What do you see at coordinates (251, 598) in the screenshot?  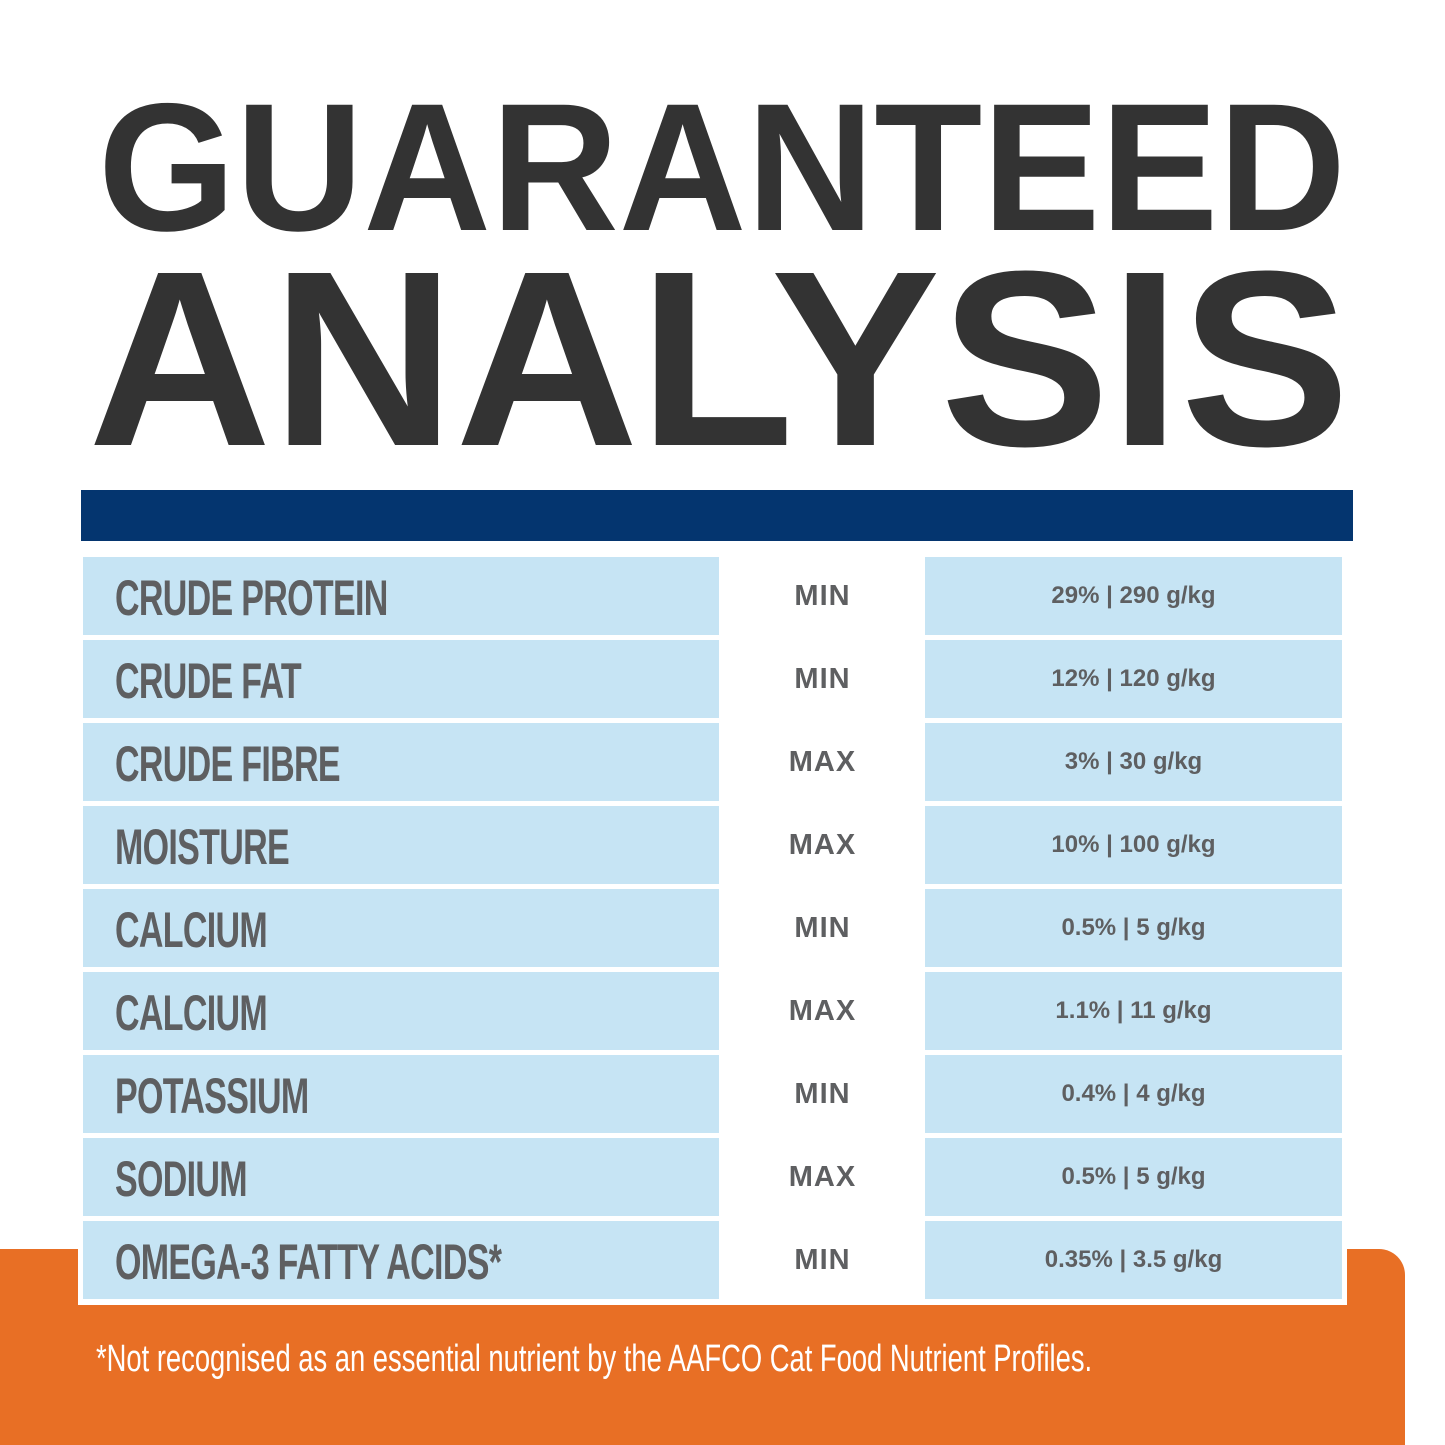 I see `nutrient-name: CRUDE PROTEIN` at bounding box center [251, 598].